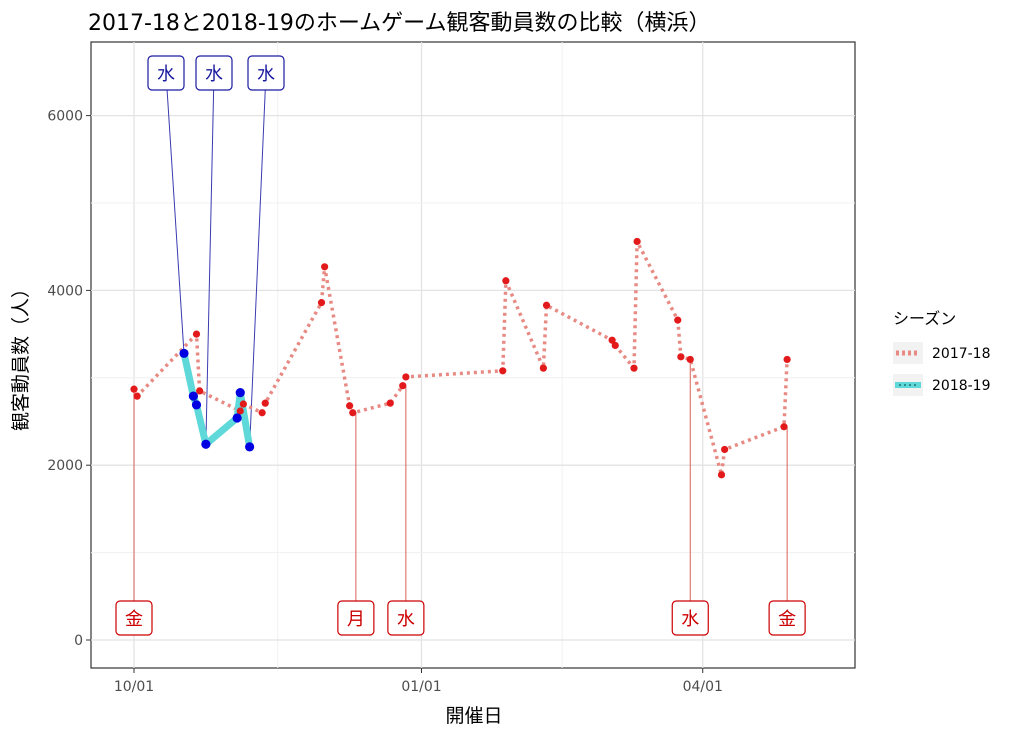 This screenshot has height=731, width=1024. Describe the element at coordinates (134, 687) in the screenshot. I see `x-tick-label: 10/01` at that location.